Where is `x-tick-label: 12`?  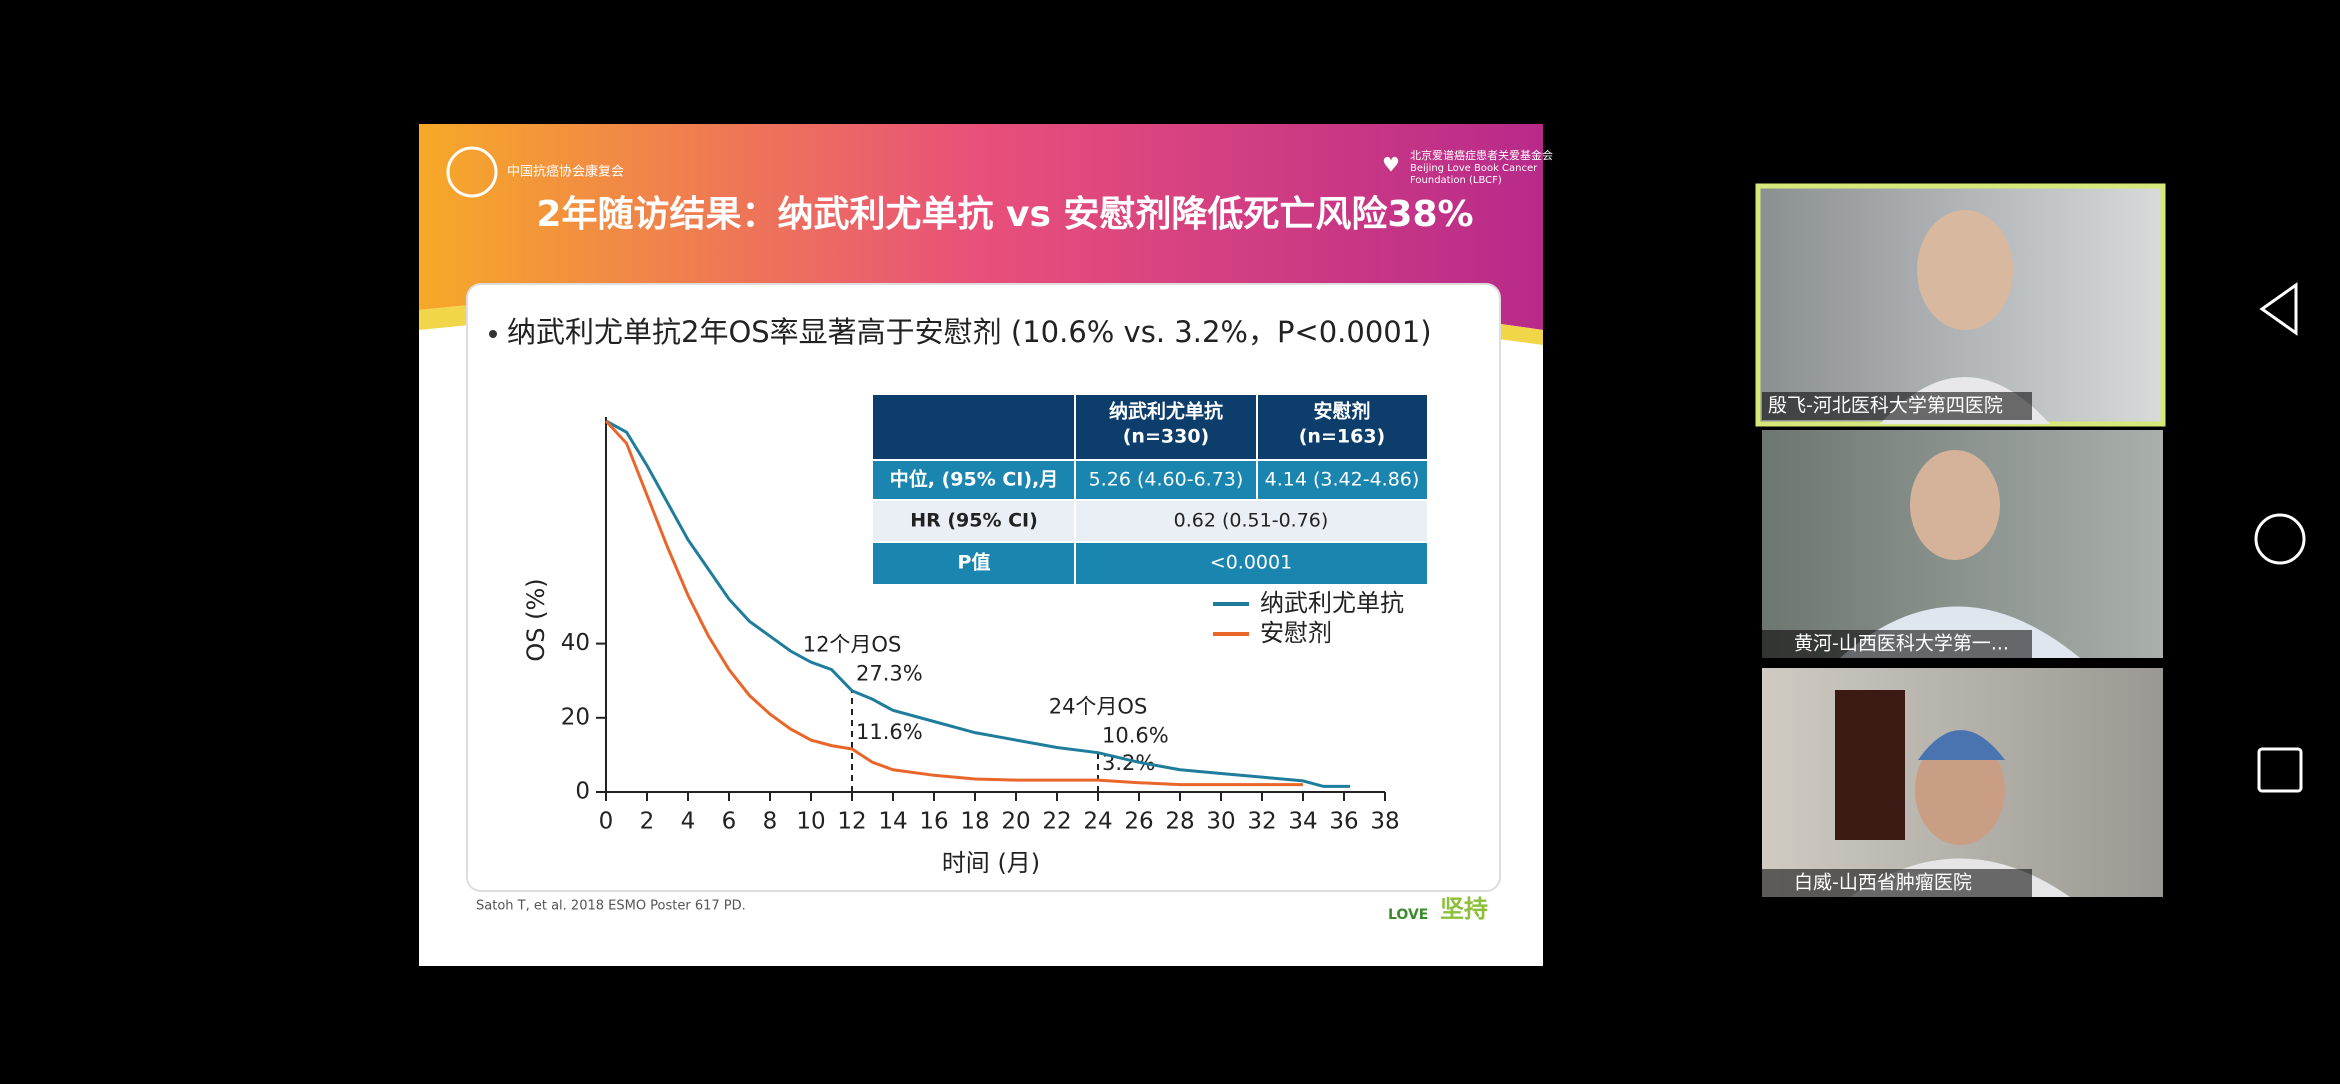 x-tick-label: 12 is located at coordinates (851, 822).